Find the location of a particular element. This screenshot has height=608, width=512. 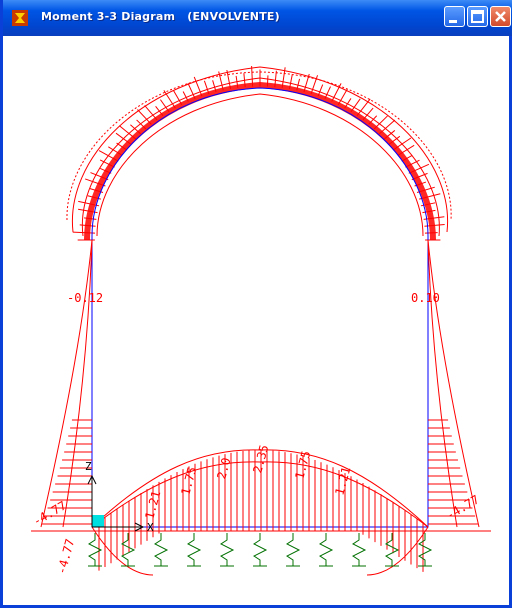

right-wall-label: 0.10 is located at coordinates (425, 298).